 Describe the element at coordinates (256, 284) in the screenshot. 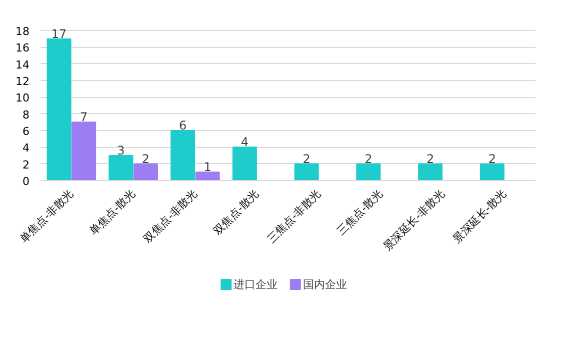

I see `legend-label: 进口企业` at that location.